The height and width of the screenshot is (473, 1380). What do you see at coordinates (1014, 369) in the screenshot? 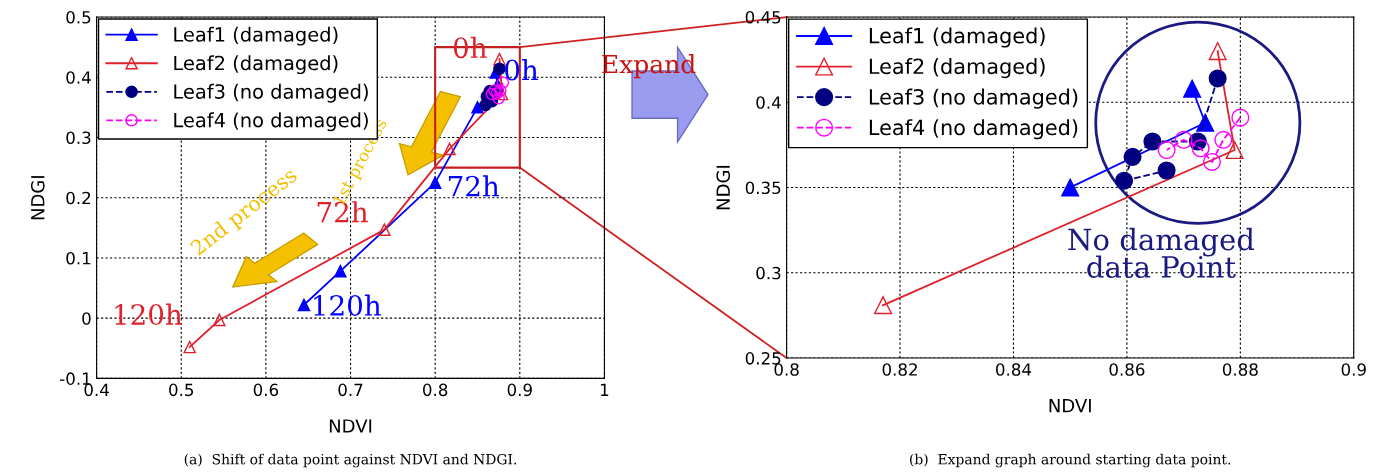
I see `x-tick-label: 0.84` at bounding box center [1014, 369].